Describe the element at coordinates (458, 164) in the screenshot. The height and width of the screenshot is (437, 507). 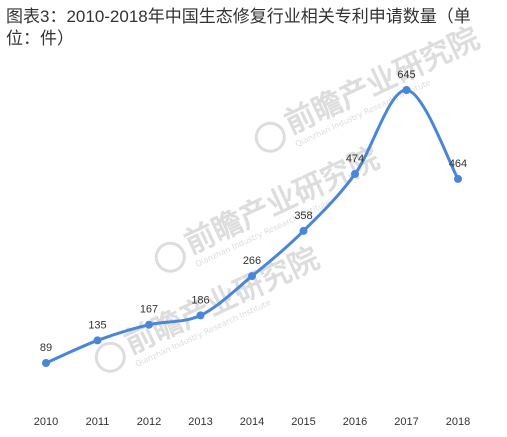
I see `data-label: 464` at that location.